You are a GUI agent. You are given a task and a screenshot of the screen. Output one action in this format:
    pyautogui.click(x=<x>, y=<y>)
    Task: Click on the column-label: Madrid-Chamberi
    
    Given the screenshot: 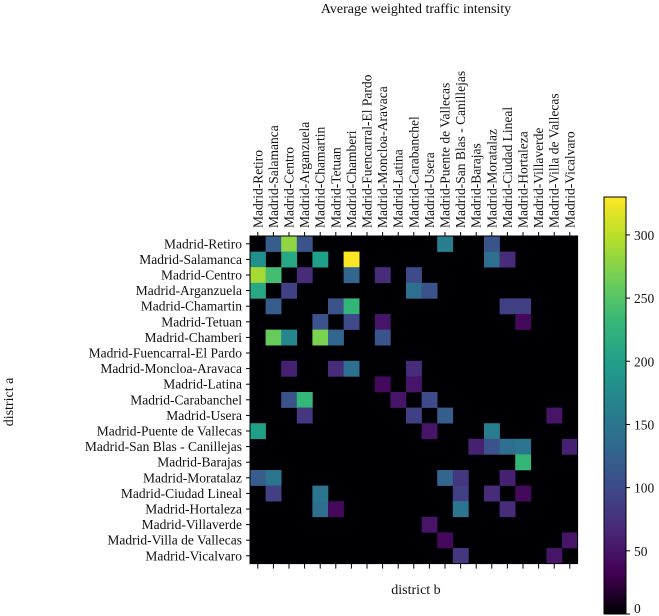 What is the action you would take?
    pyautogui.click(x=351, y=179)
    